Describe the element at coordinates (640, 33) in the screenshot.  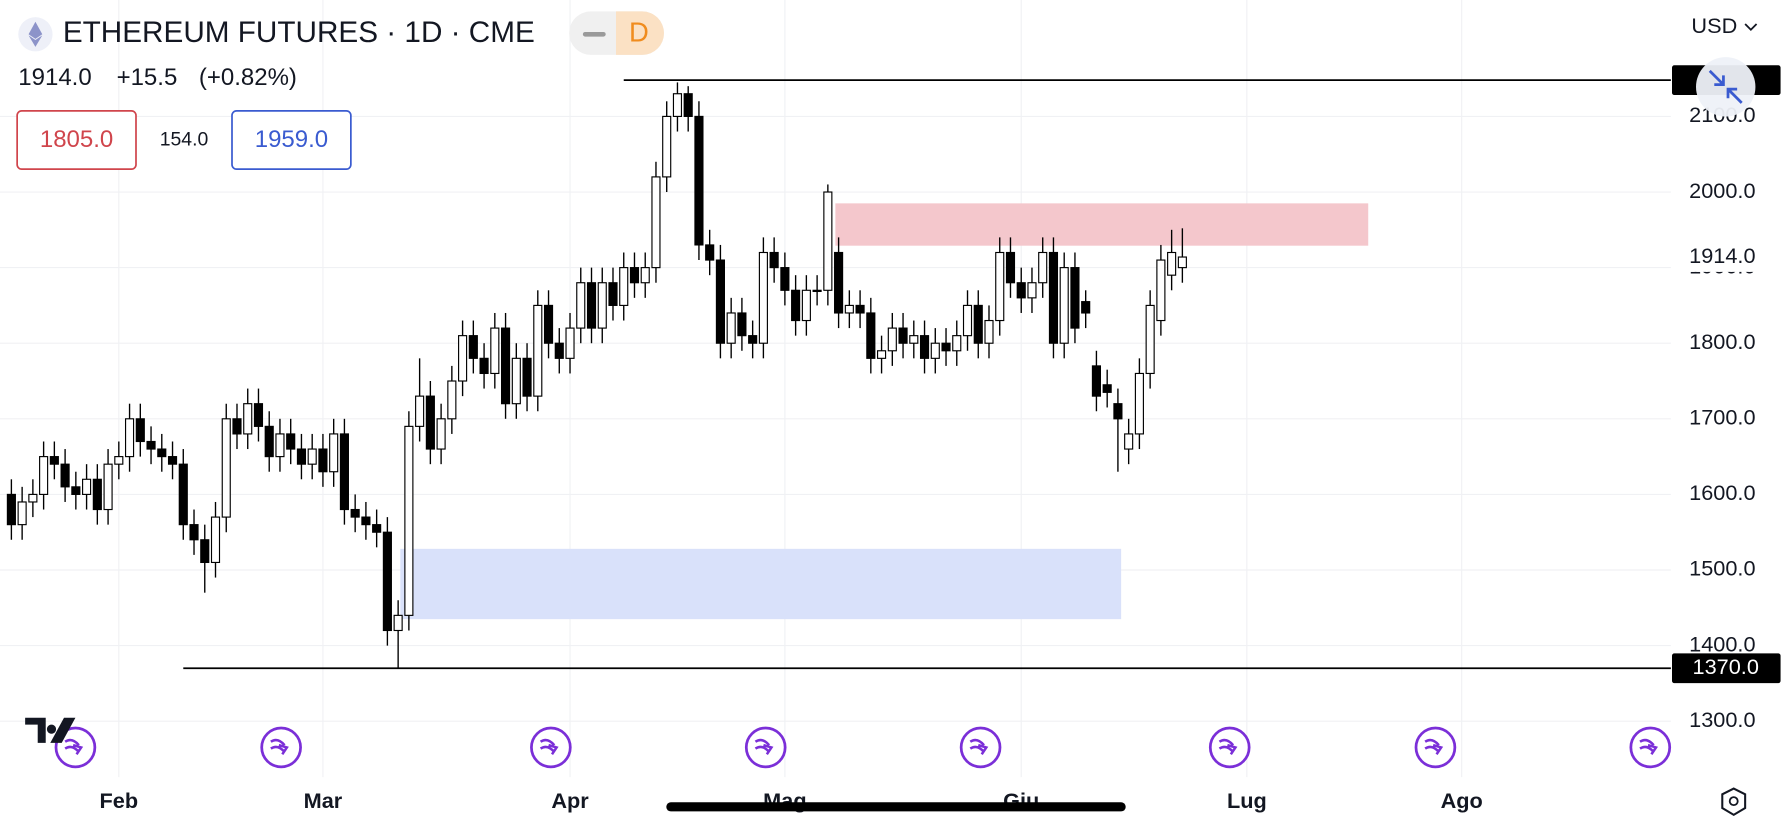
I see `interval-badge` at that location.